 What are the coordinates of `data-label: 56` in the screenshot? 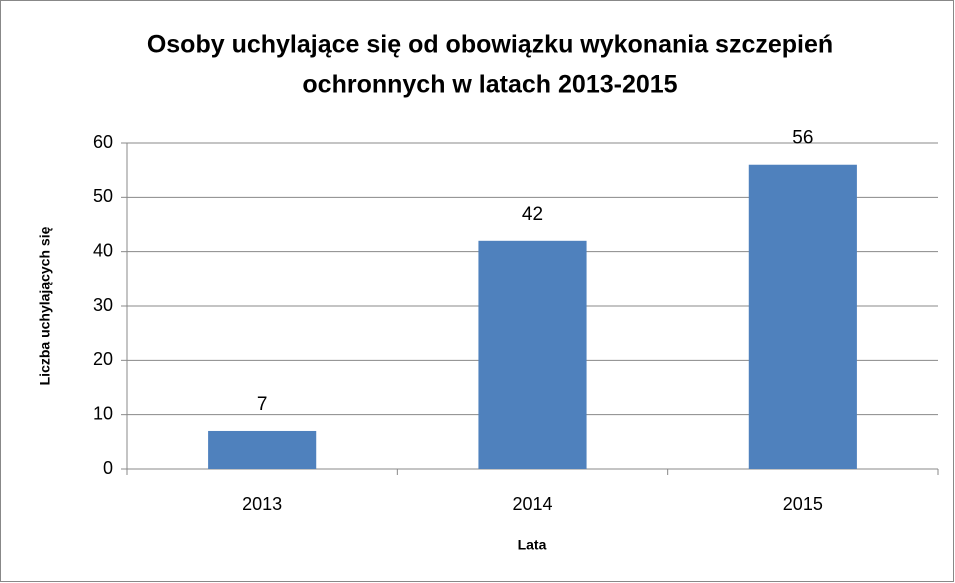 It's located at (802, 138).